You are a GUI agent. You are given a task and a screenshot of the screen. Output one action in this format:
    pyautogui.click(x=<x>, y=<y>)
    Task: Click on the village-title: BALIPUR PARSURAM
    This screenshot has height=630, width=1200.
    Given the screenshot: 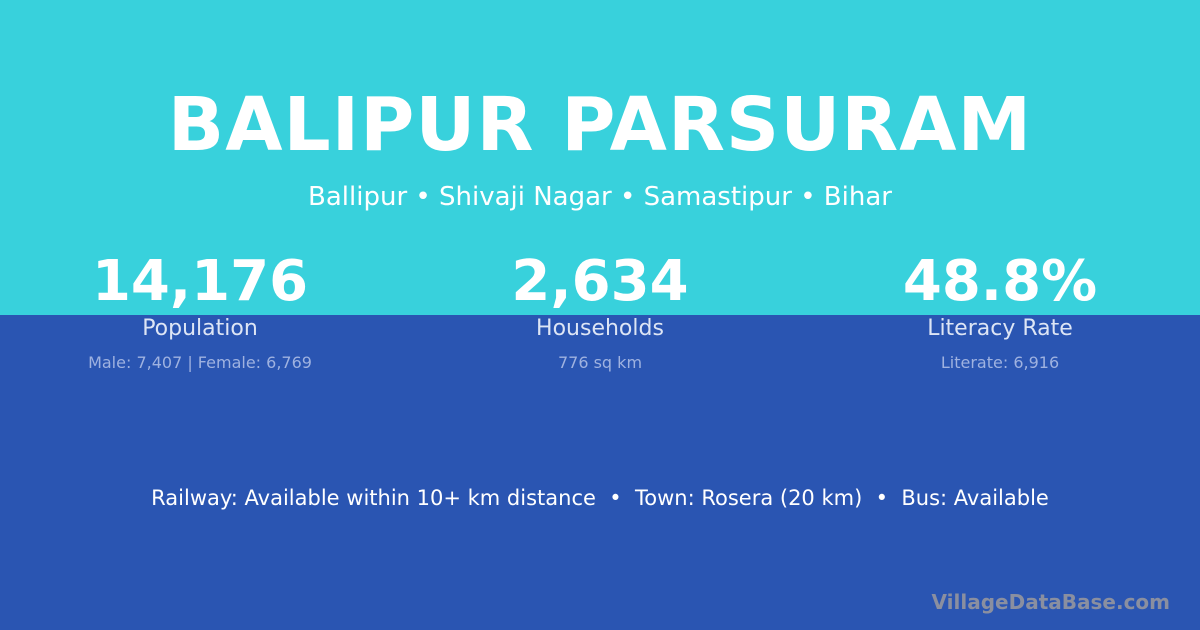 What is the action you would take?
    pyautogui.click(x=600, y=125)
    